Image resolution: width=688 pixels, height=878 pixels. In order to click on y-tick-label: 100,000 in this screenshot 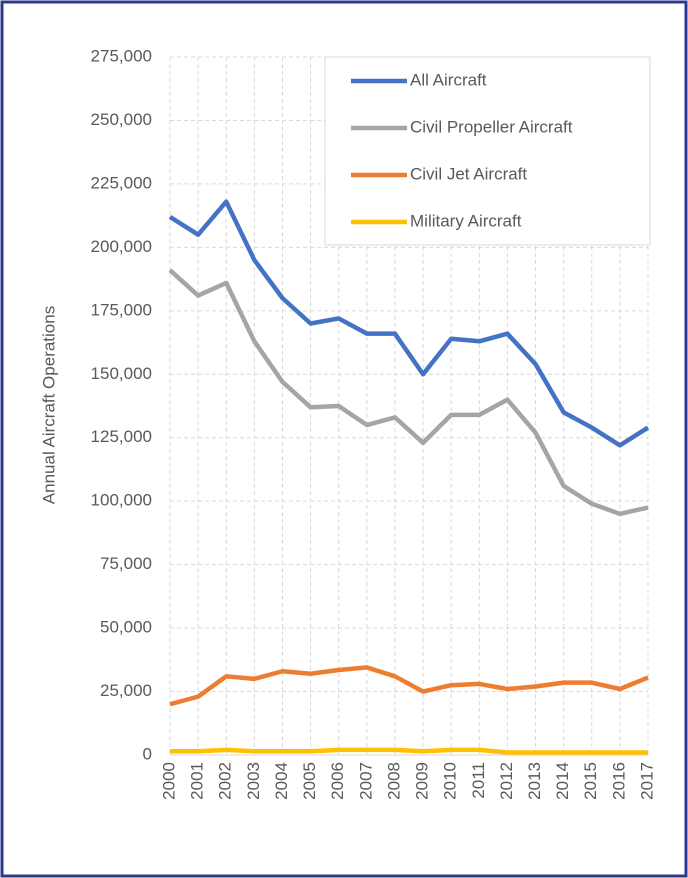, I will do `click(121, 500)`.